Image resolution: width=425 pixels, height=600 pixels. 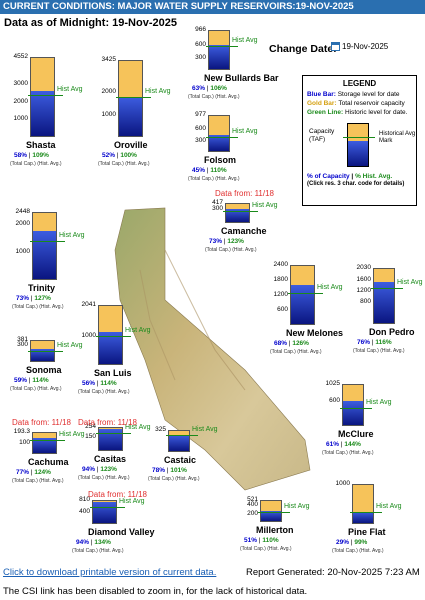 I want to click on axis-capacity-label: 381, so click(x=22, y=339).